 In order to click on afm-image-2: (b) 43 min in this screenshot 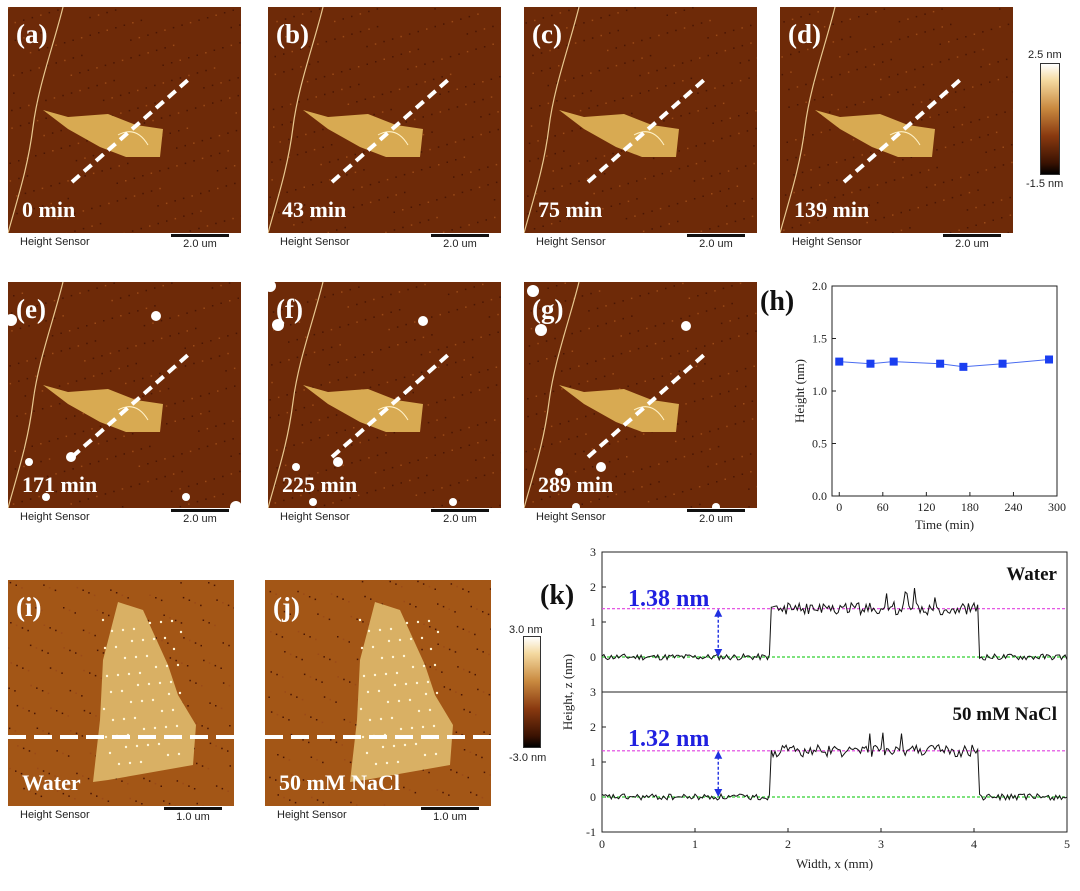, I will do `click(384, 120)`.